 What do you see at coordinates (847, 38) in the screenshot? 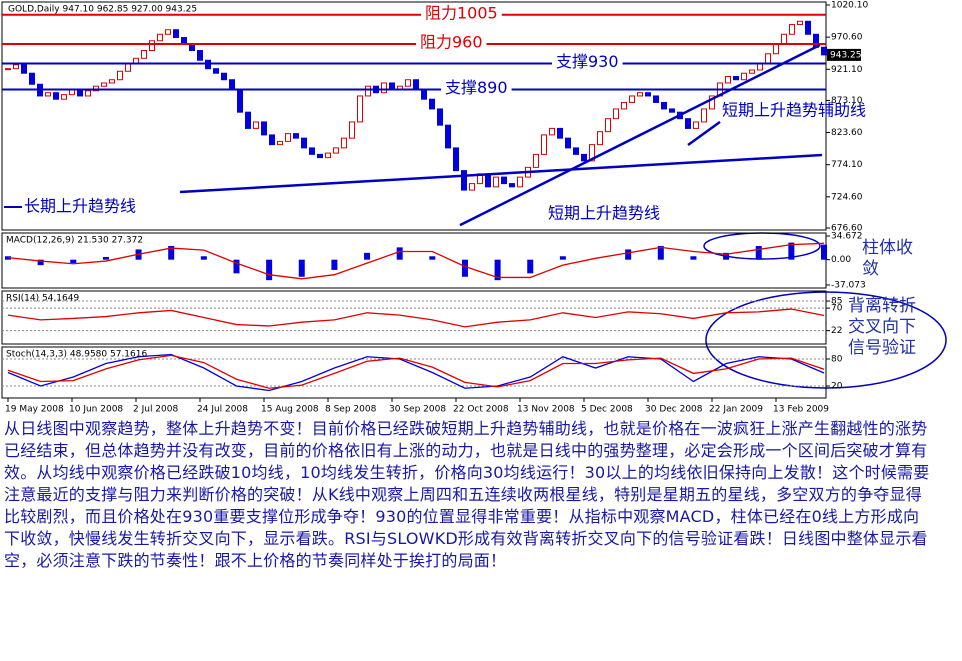
I see `y-tick-label: 970.60` at bounding box center [847, 38].